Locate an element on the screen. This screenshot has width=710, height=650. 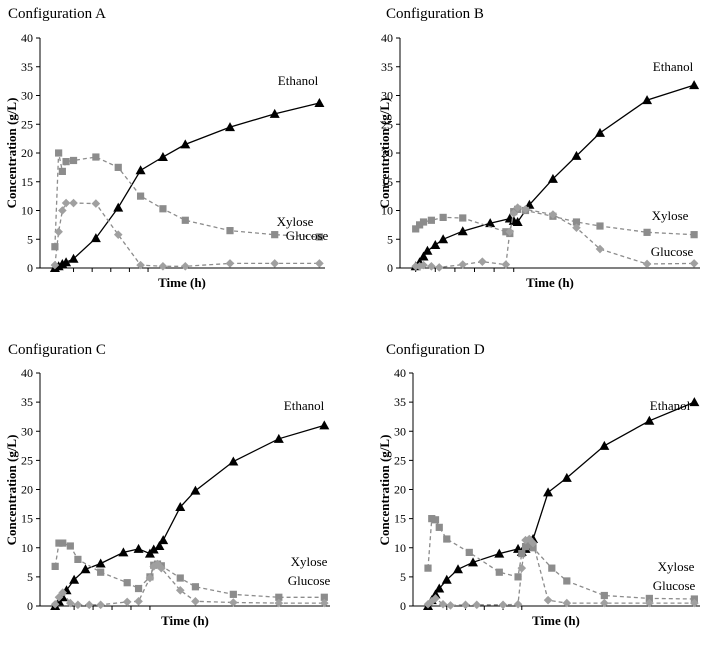
chart-title: Configuration D is located at coordinates (435, 350).